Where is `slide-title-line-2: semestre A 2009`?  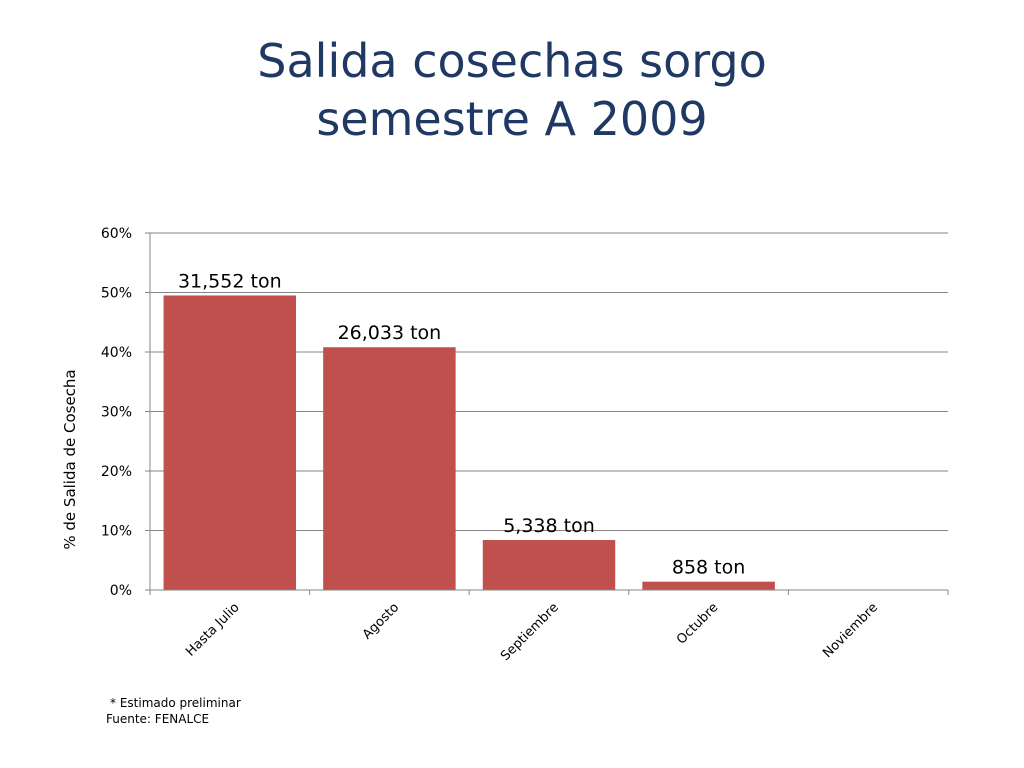 slide-title-line-2: semestre A 2009 is located at coordinates (512, 119).